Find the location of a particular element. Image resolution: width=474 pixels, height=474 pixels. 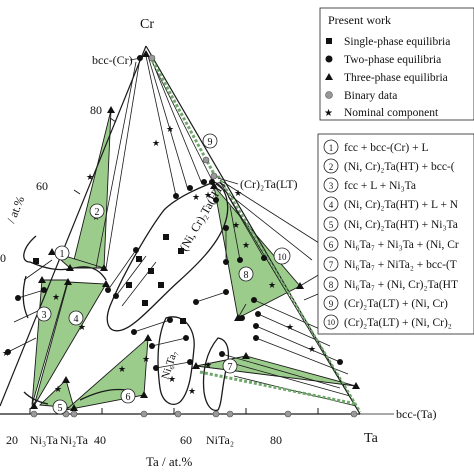

legend-title: Present work is located at coordinates (359, 20).